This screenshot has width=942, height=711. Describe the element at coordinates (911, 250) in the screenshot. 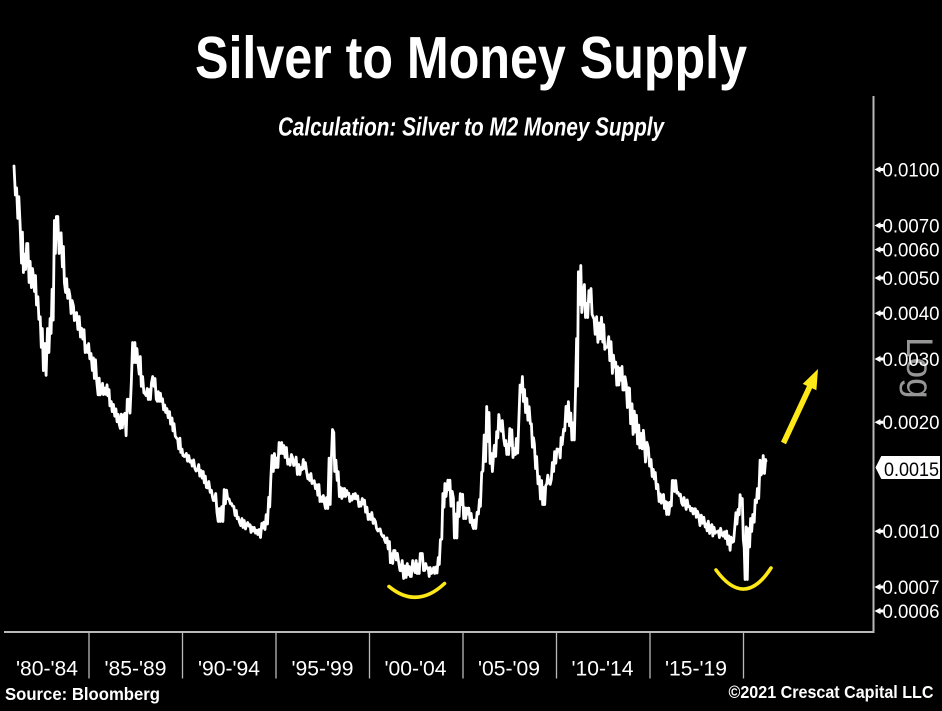

I see `svg-text: 0.0060` at that location.